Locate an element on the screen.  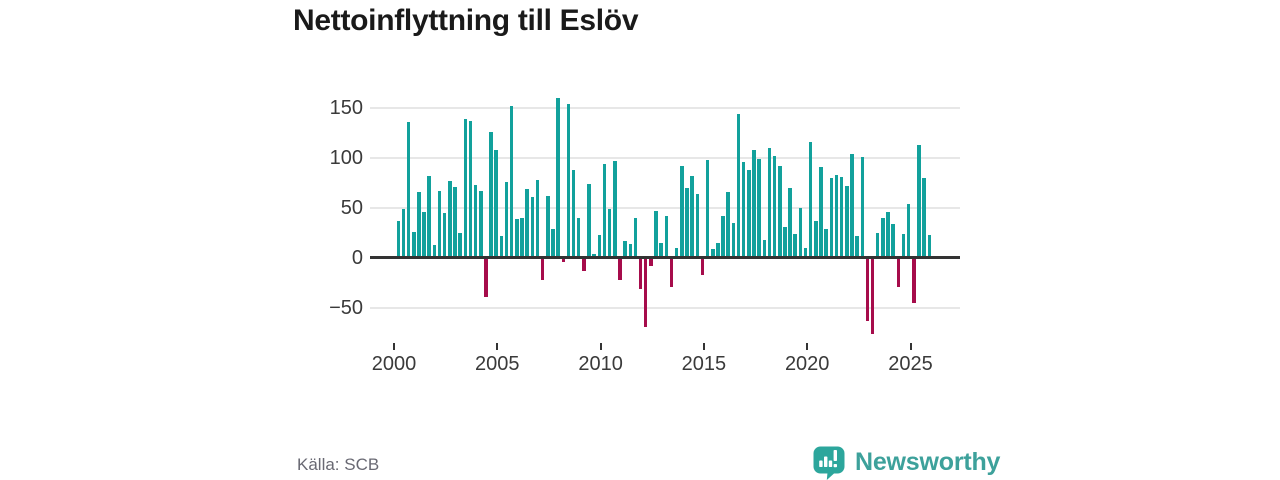
x-axis-label: 2015 is located at coordinates (704, 364).